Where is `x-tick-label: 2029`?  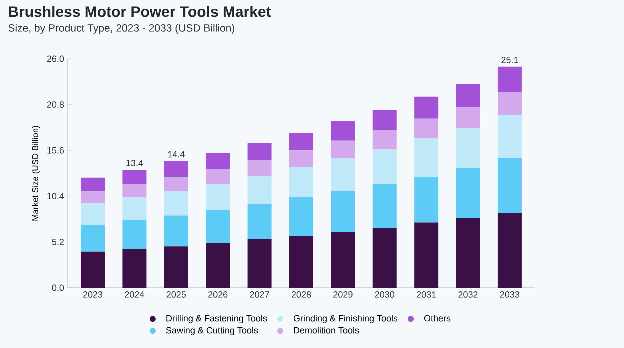
x-tick-label: 2029 is located at coordinates (343, 295).